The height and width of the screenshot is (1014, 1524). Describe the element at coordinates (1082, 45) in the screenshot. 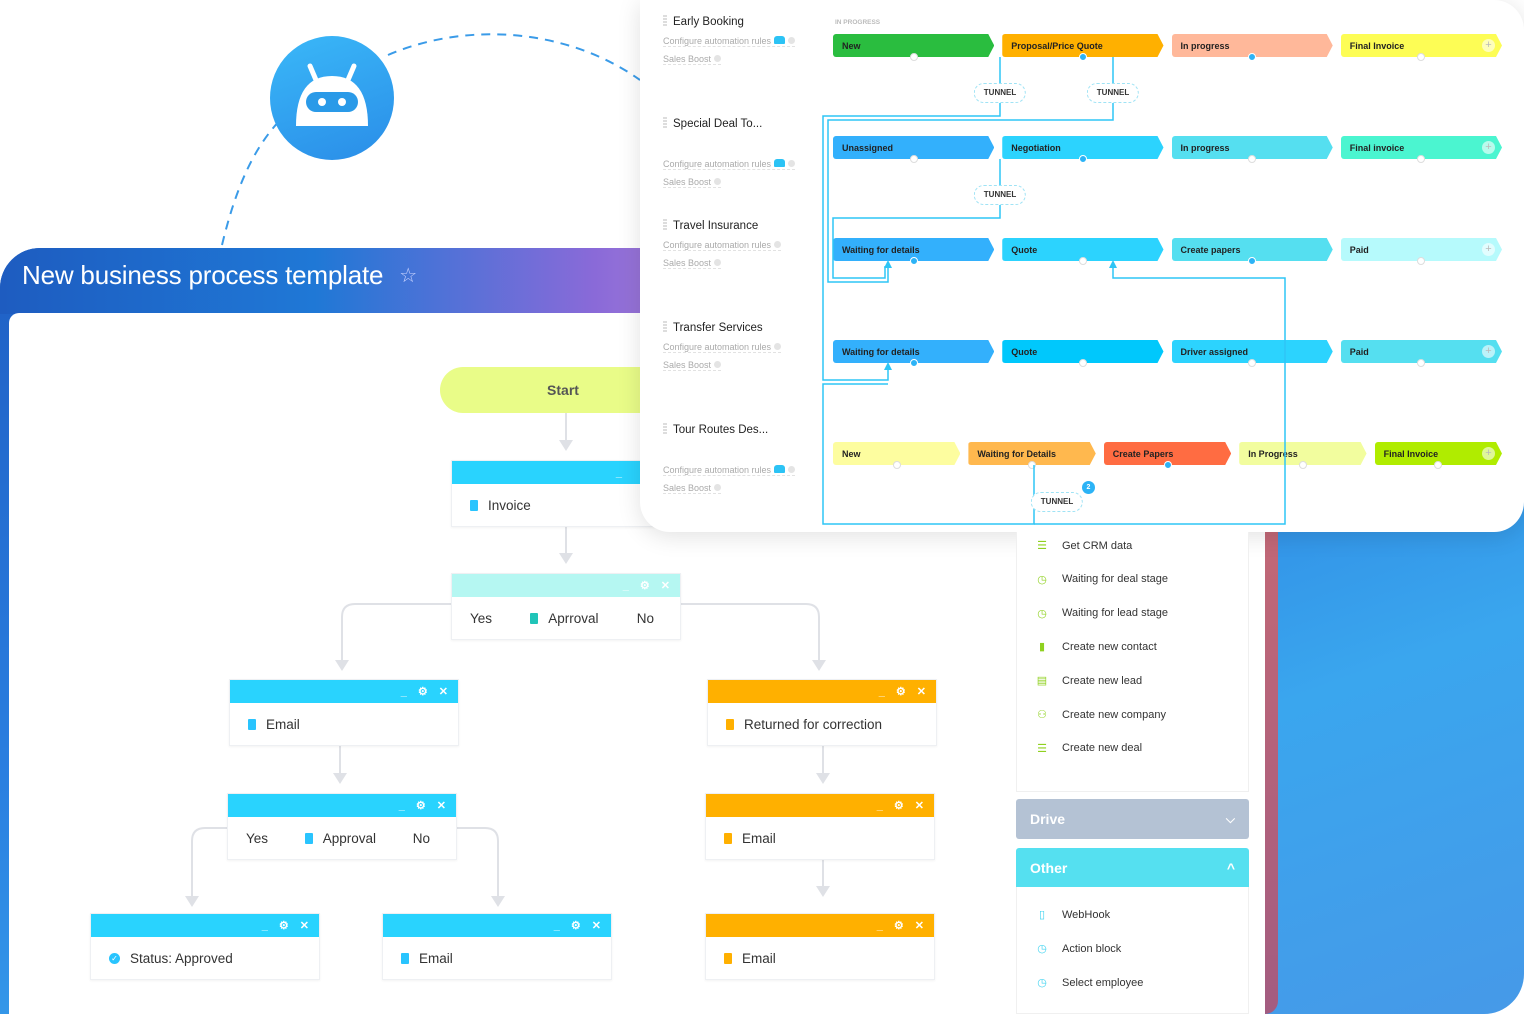

I see `pipeline-stage: Proposal/Price Quote` at that location.